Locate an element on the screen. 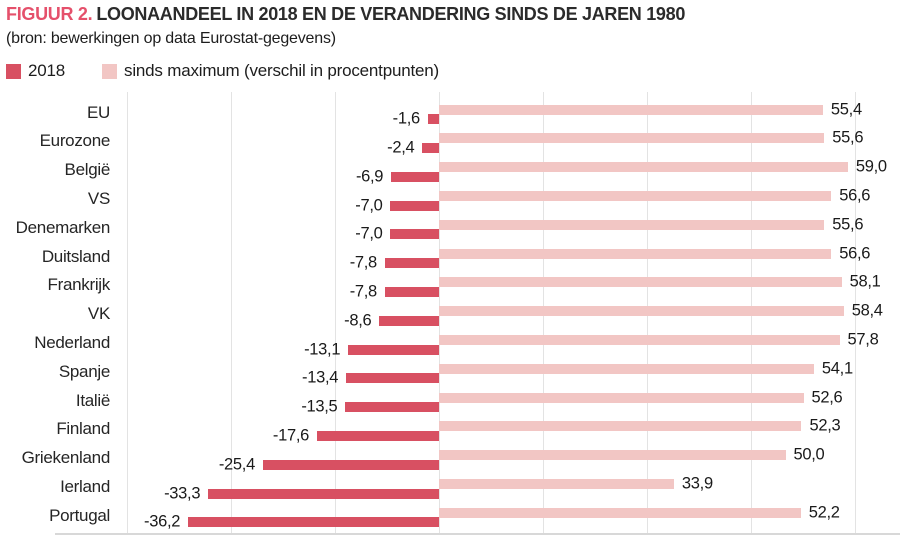  value-label-2018: -36,2 is located at coordinates (162, 521).